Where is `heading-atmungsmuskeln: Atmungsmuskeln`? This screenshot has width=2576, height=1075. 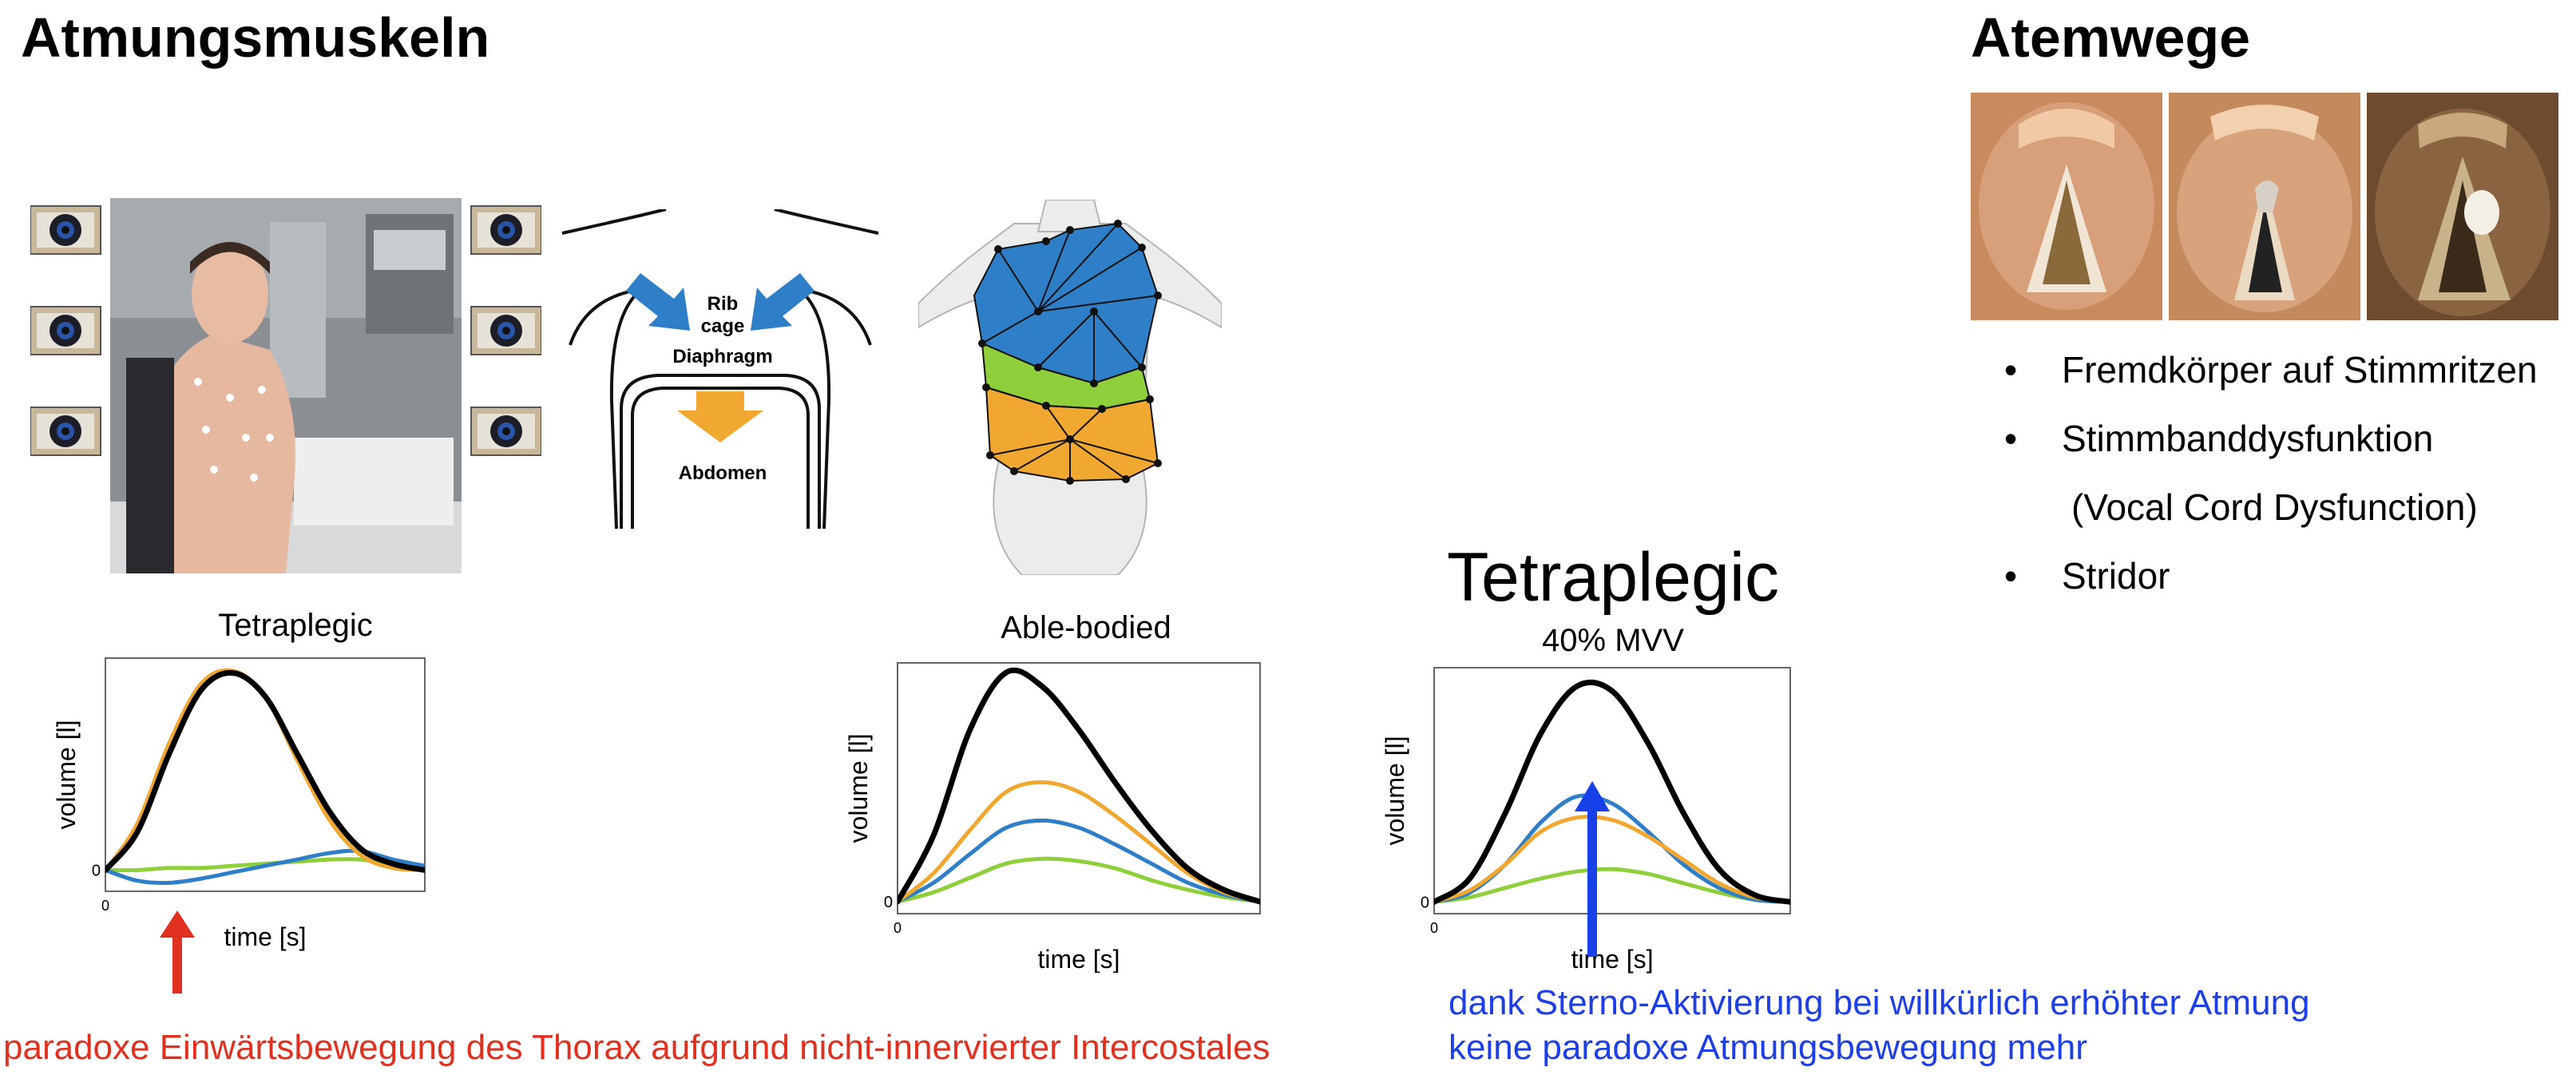
heading-atmungsmuskeln: Atmungsmuskeln is located at coordinates (256, 38).